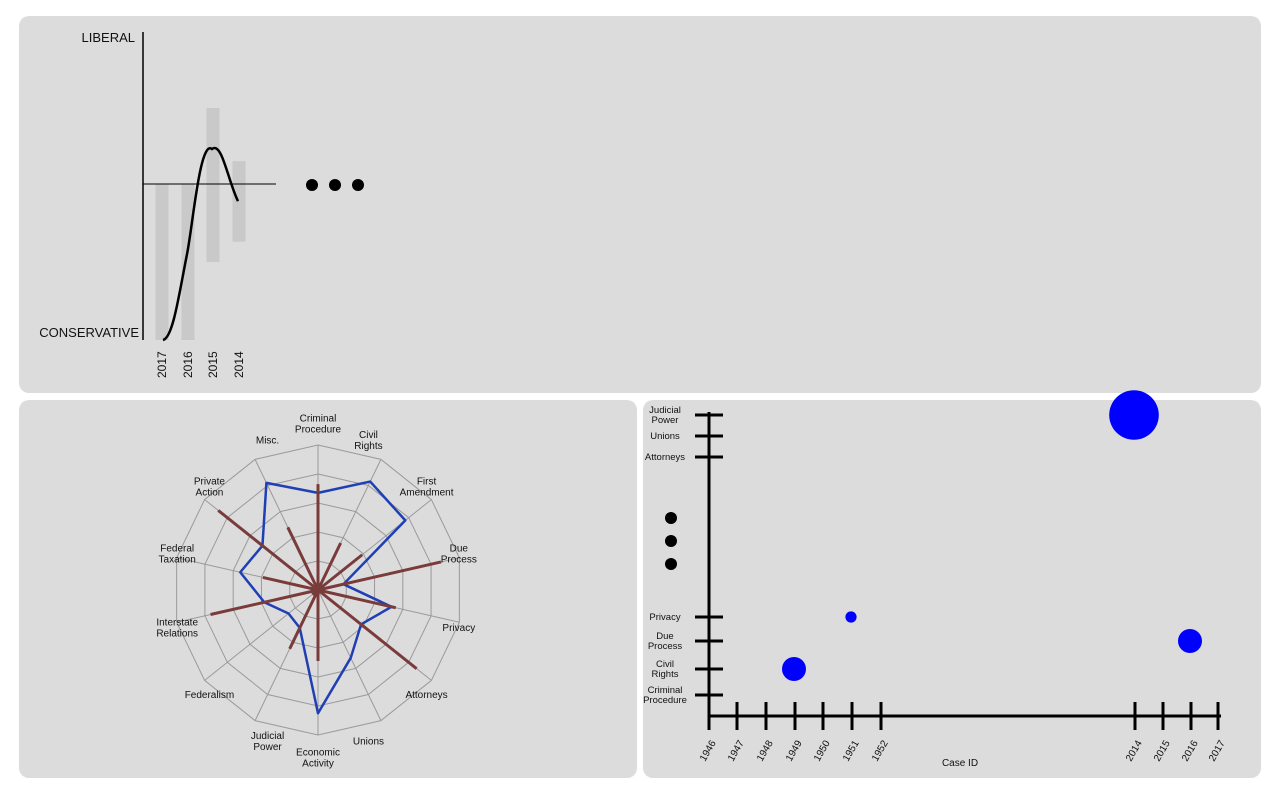 Image resolution: width=1280 pixels, height=800 pixels. What do you see at coordinates (665, 415) in the screenshot?
I see `y-tick-label: Judicial Power` at bounding box center [665, 415].